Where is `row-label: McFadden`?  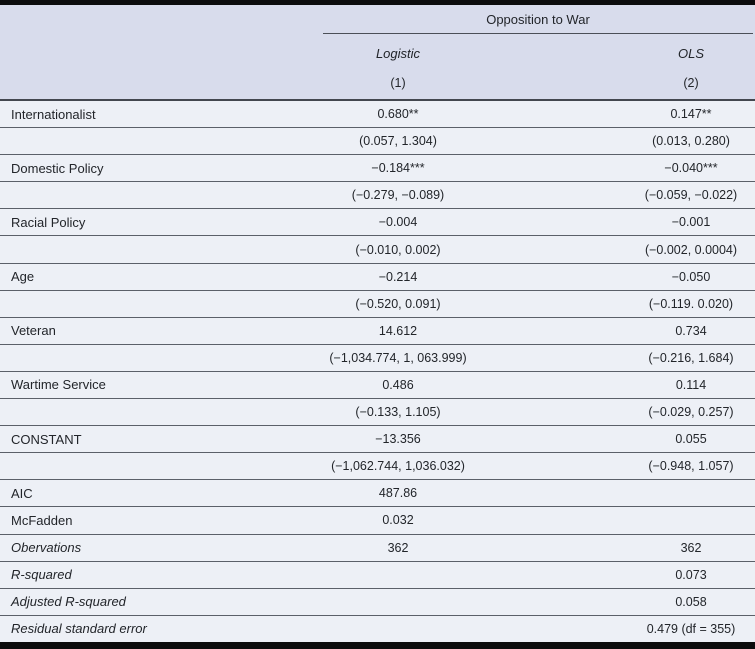 row-label: McFadden is located at coordinates (42, 520).